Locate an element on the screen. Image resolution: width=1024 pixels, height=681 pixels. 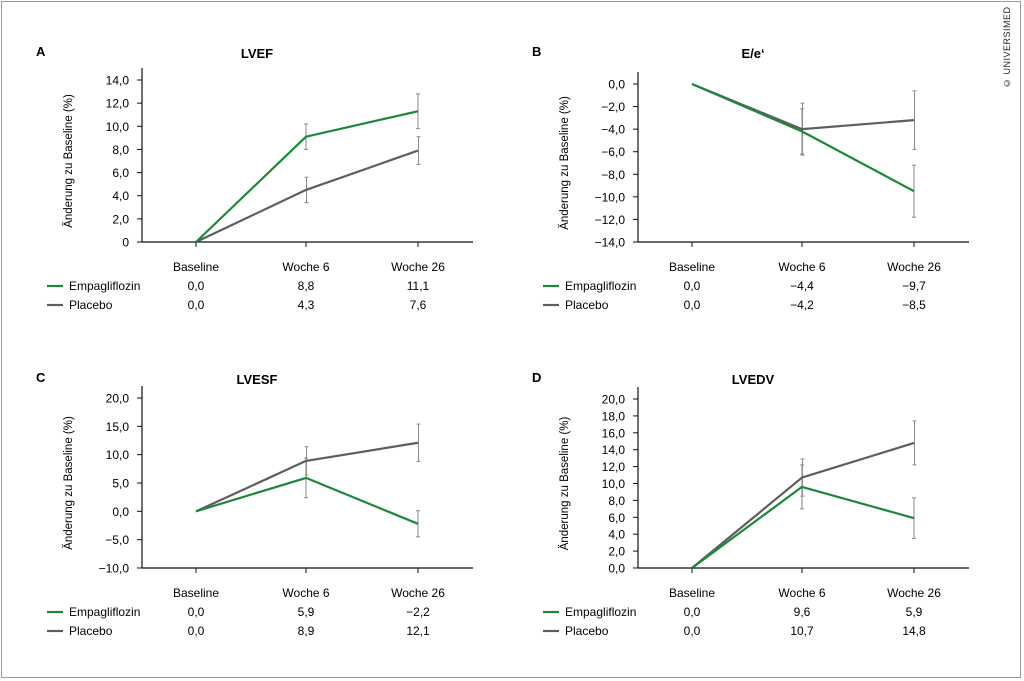
panel-letter: D is located at coordinates (536, 377).